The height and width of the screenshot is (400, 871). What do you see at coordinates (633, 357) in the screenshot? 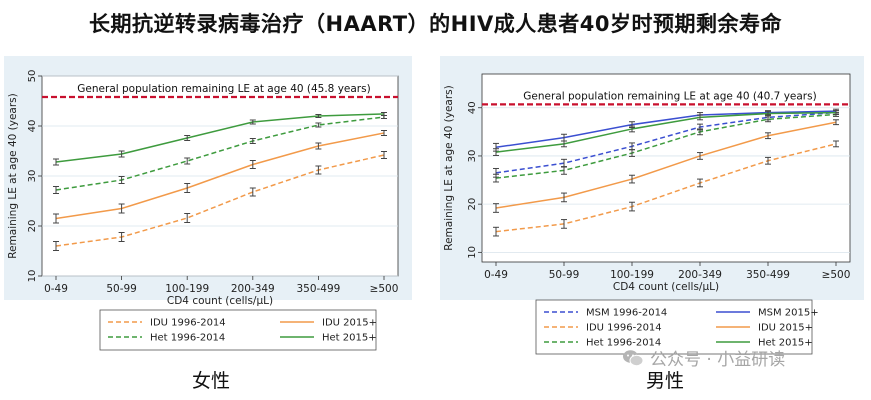
I see `wechat-icon` at bounding box center [633, 357].